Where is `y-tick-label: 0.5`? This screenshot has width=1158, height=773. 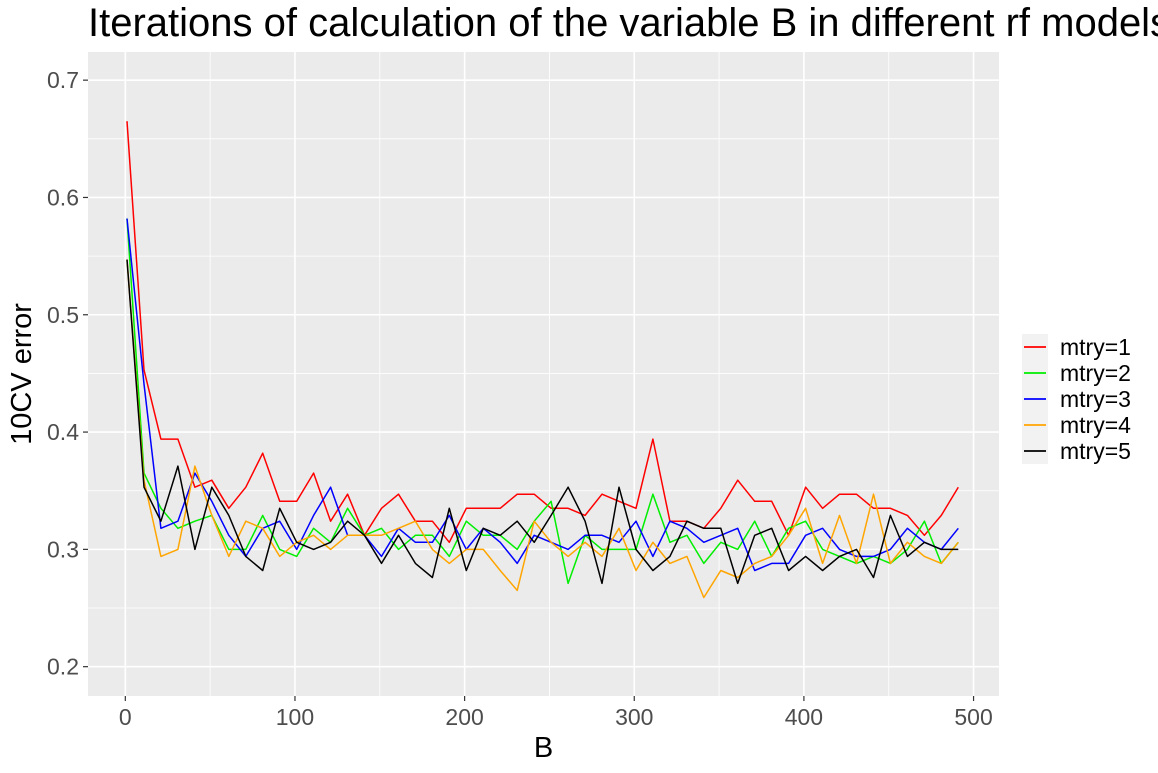 y-tick-label: 0.5 is located at coordinates (63, 315).